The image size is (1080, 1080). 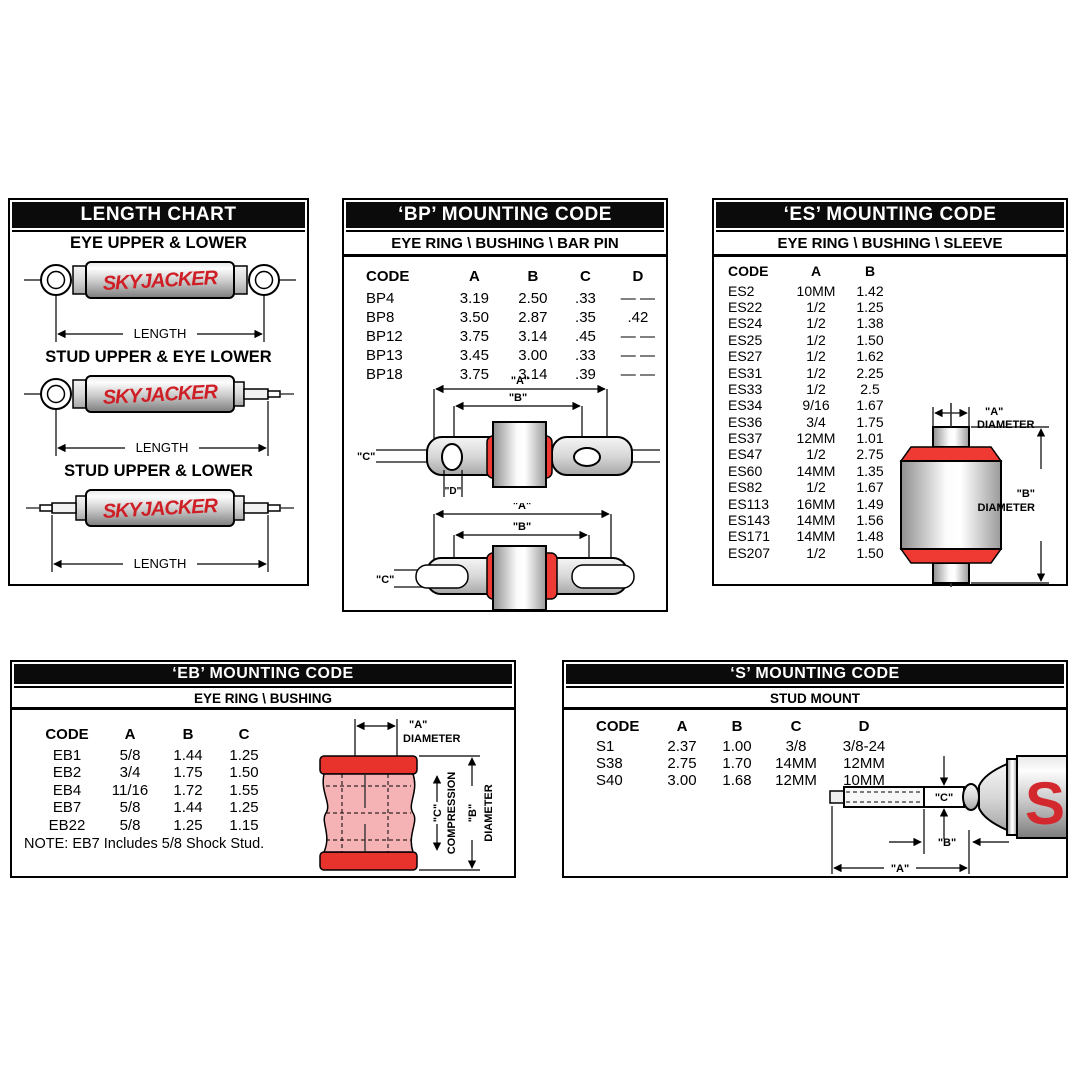 What do you see at coordinates (256, 508) in the screenshot?
I see `stud-icon` at bounding box center [256, 508].